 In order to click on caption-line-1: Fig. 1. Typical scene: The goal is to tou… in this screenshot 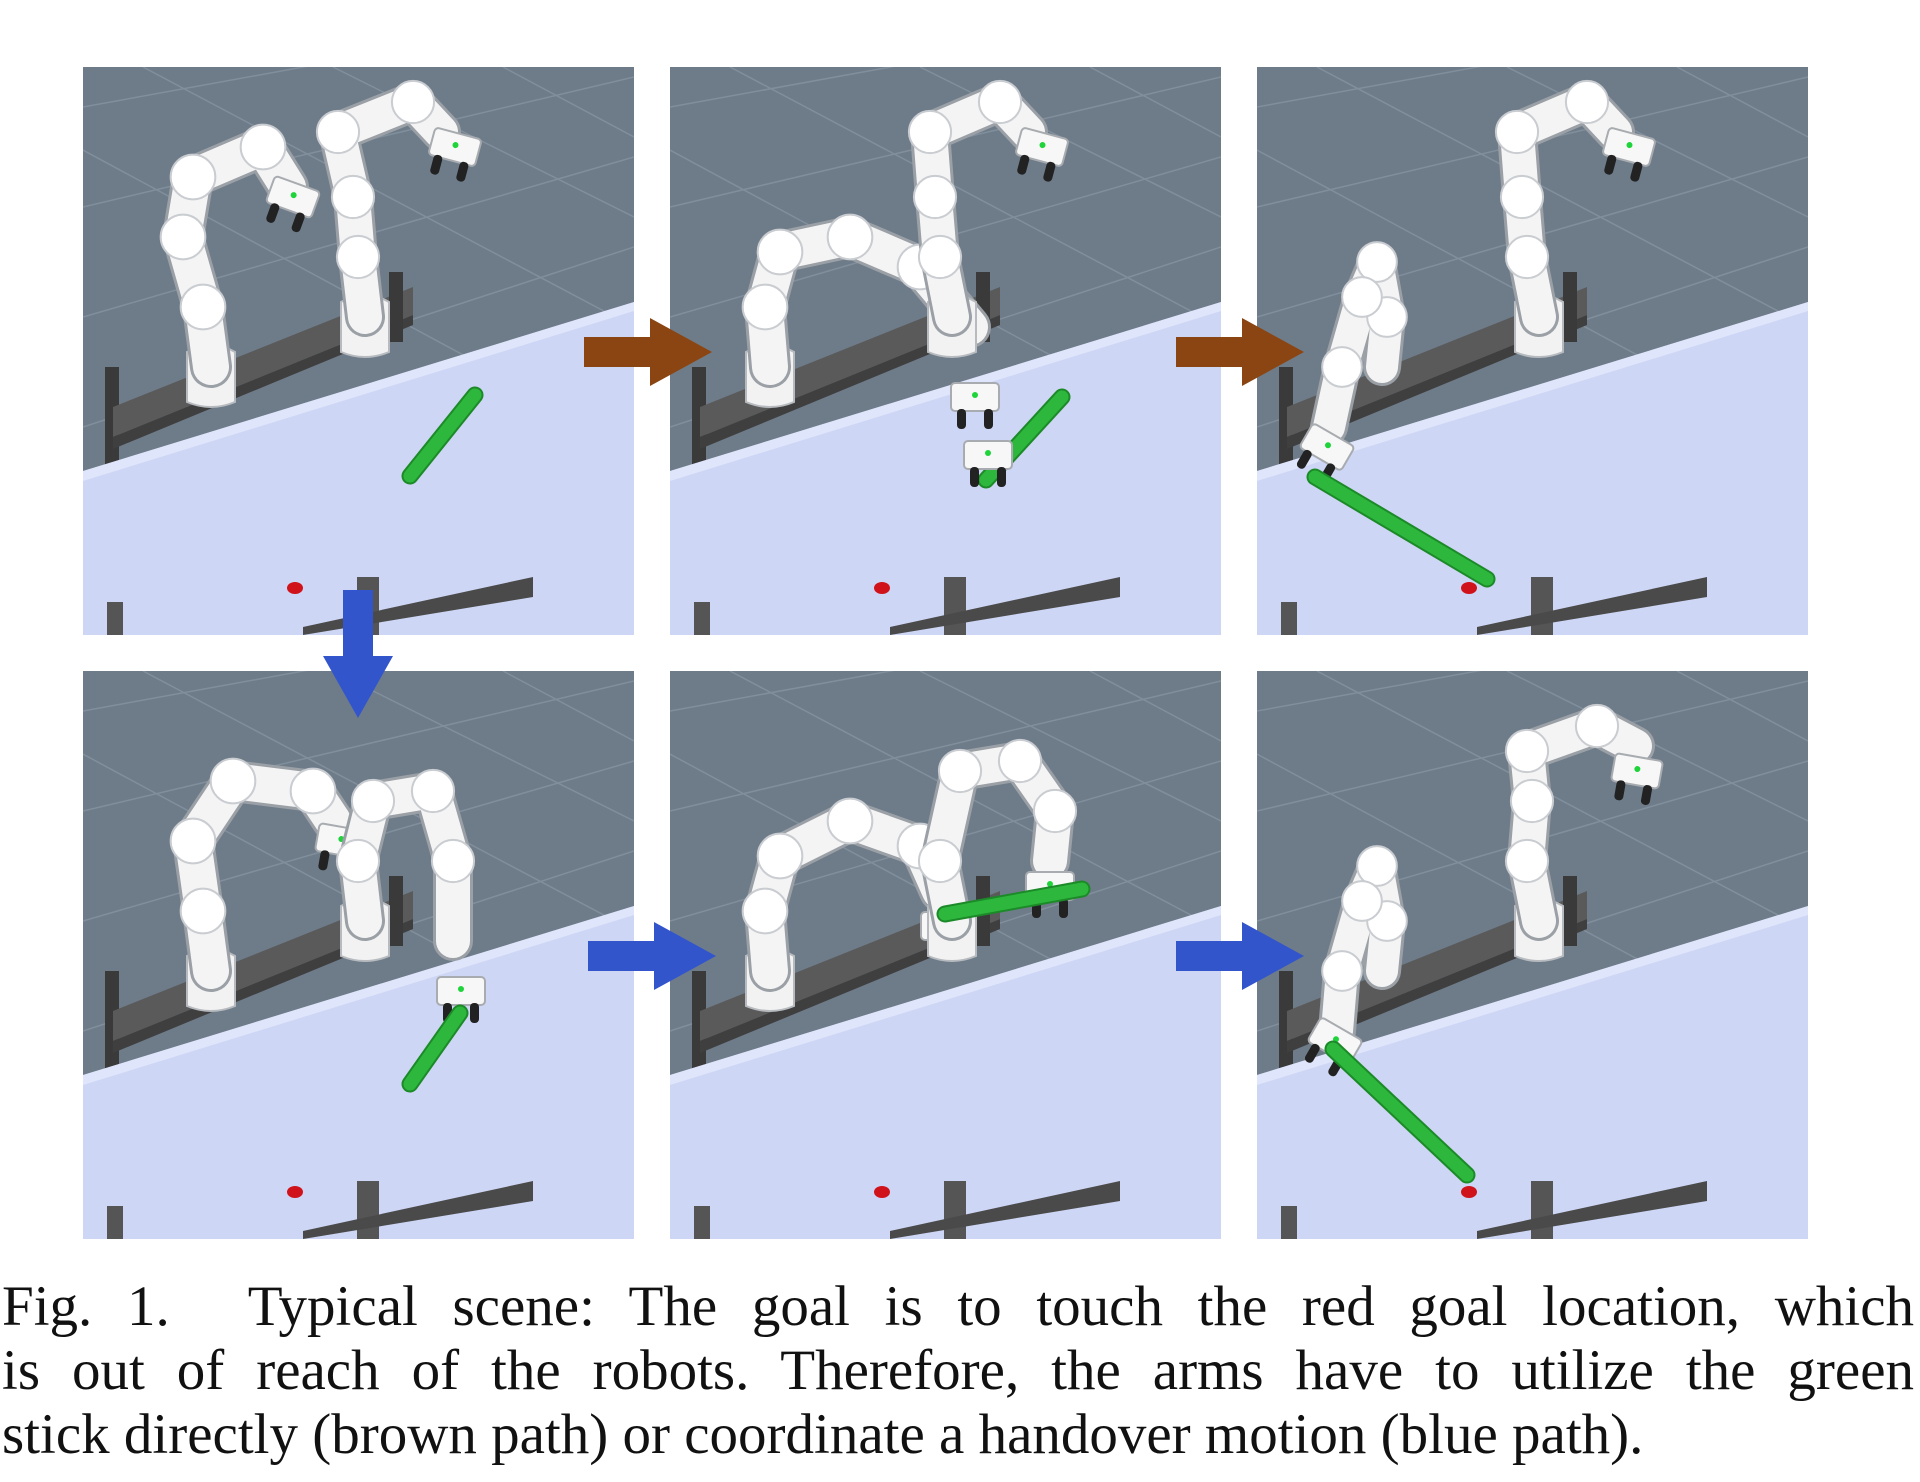, I will do `click(958, 1306)`.